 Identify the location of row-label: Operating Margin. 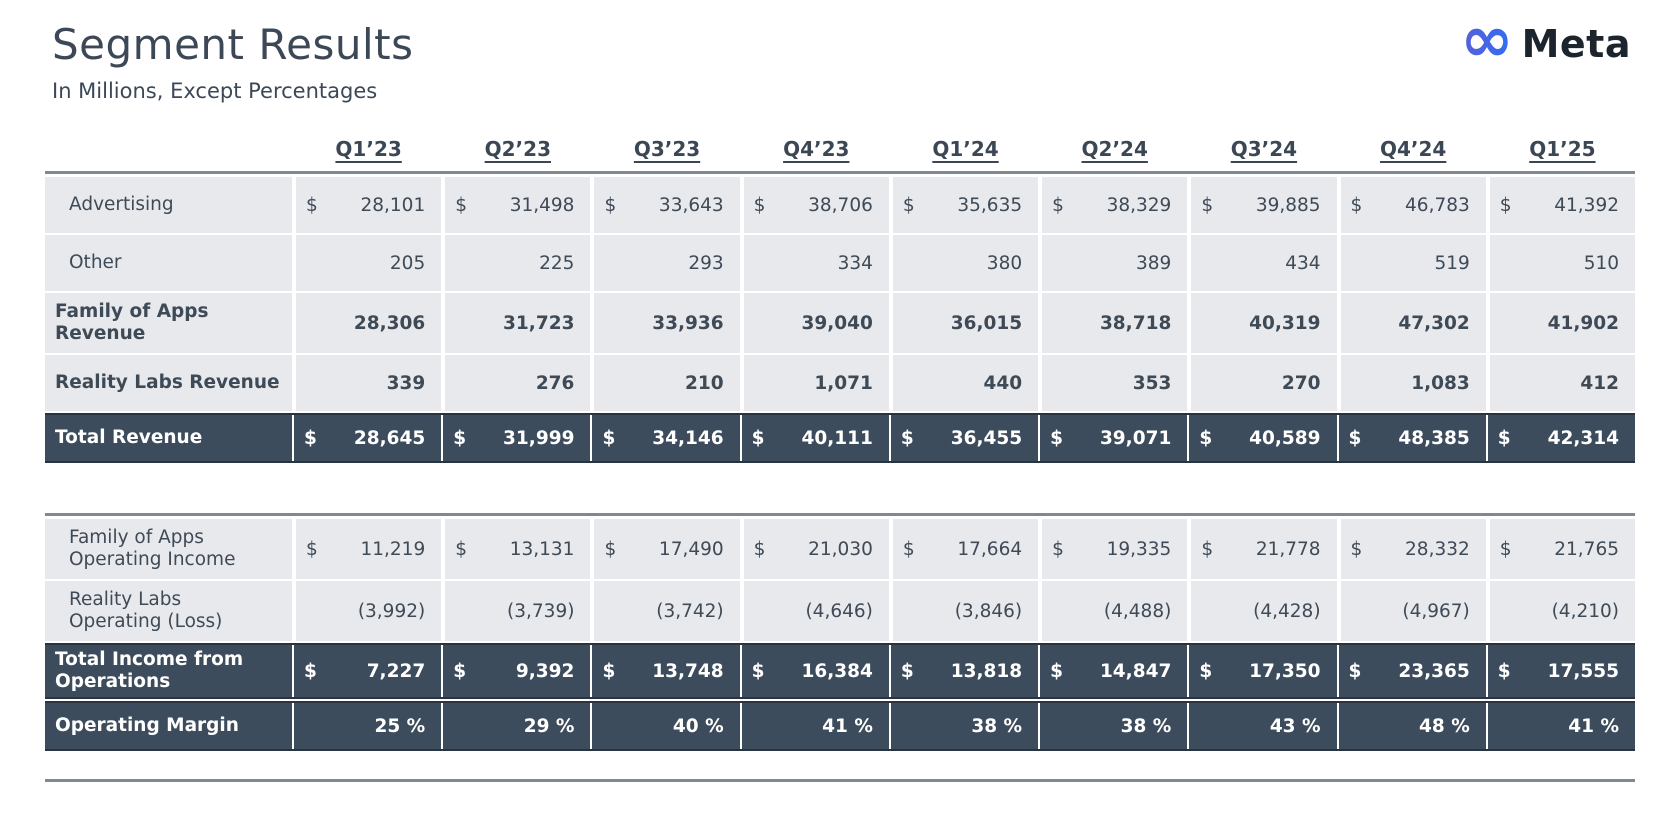
(168, 726).